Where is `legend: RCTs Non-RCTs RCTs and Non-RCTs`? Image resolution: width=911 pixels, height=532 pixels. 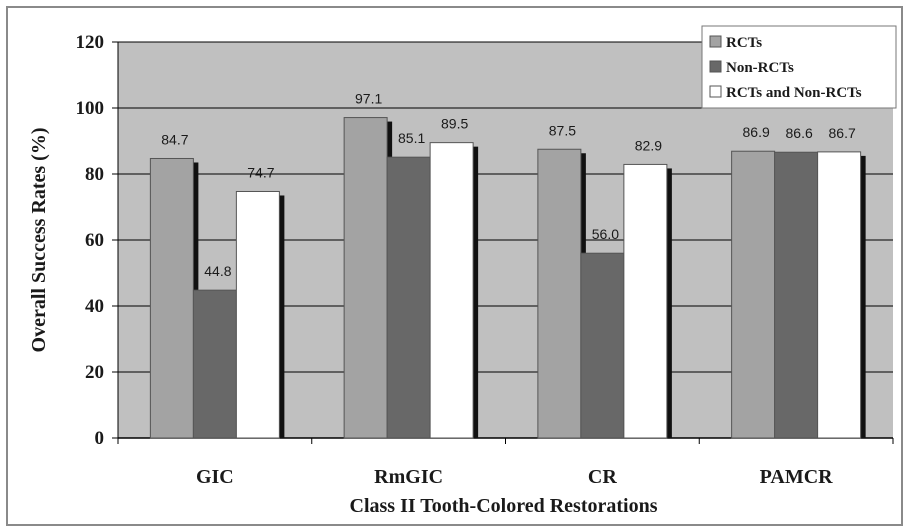
legend: RCTs Non-RCTs RCTs and Non-RCTs is located at coordinates (799, 67).